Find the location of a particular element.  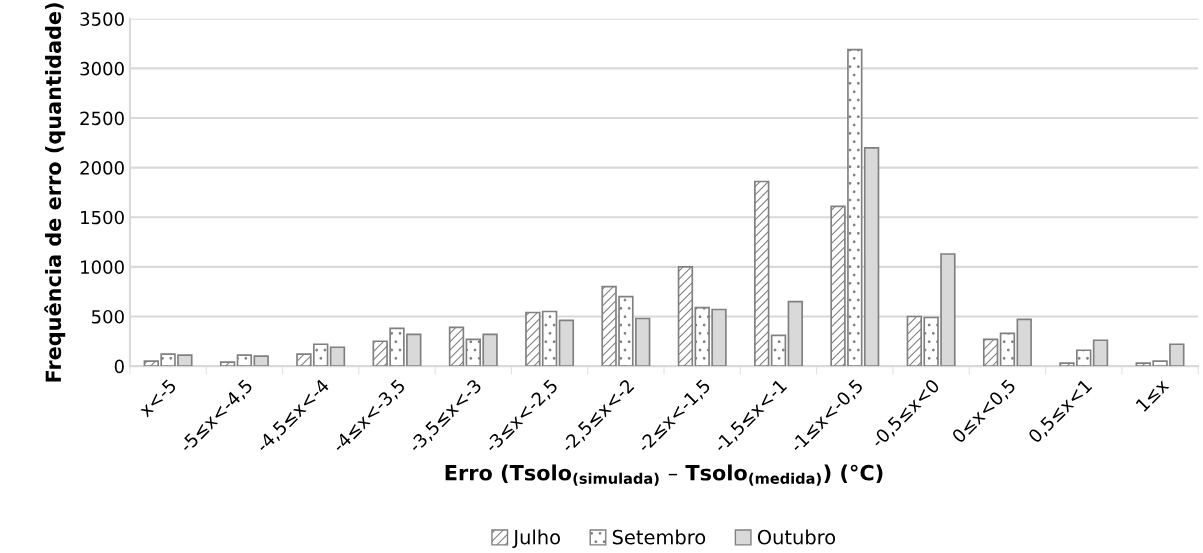

y-tick-label: 1500 is located at coordinates (102, 217).